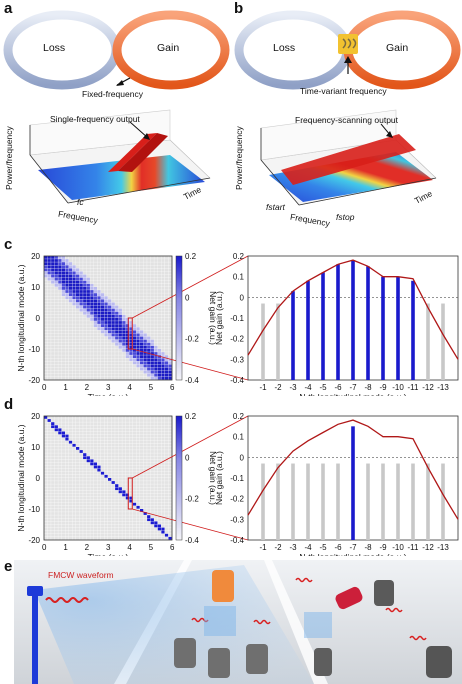 The image size is (462, 684). Describe the element at coordinates (278, 547) in the screenshot. I see `x-tick-label: -2` at that location.